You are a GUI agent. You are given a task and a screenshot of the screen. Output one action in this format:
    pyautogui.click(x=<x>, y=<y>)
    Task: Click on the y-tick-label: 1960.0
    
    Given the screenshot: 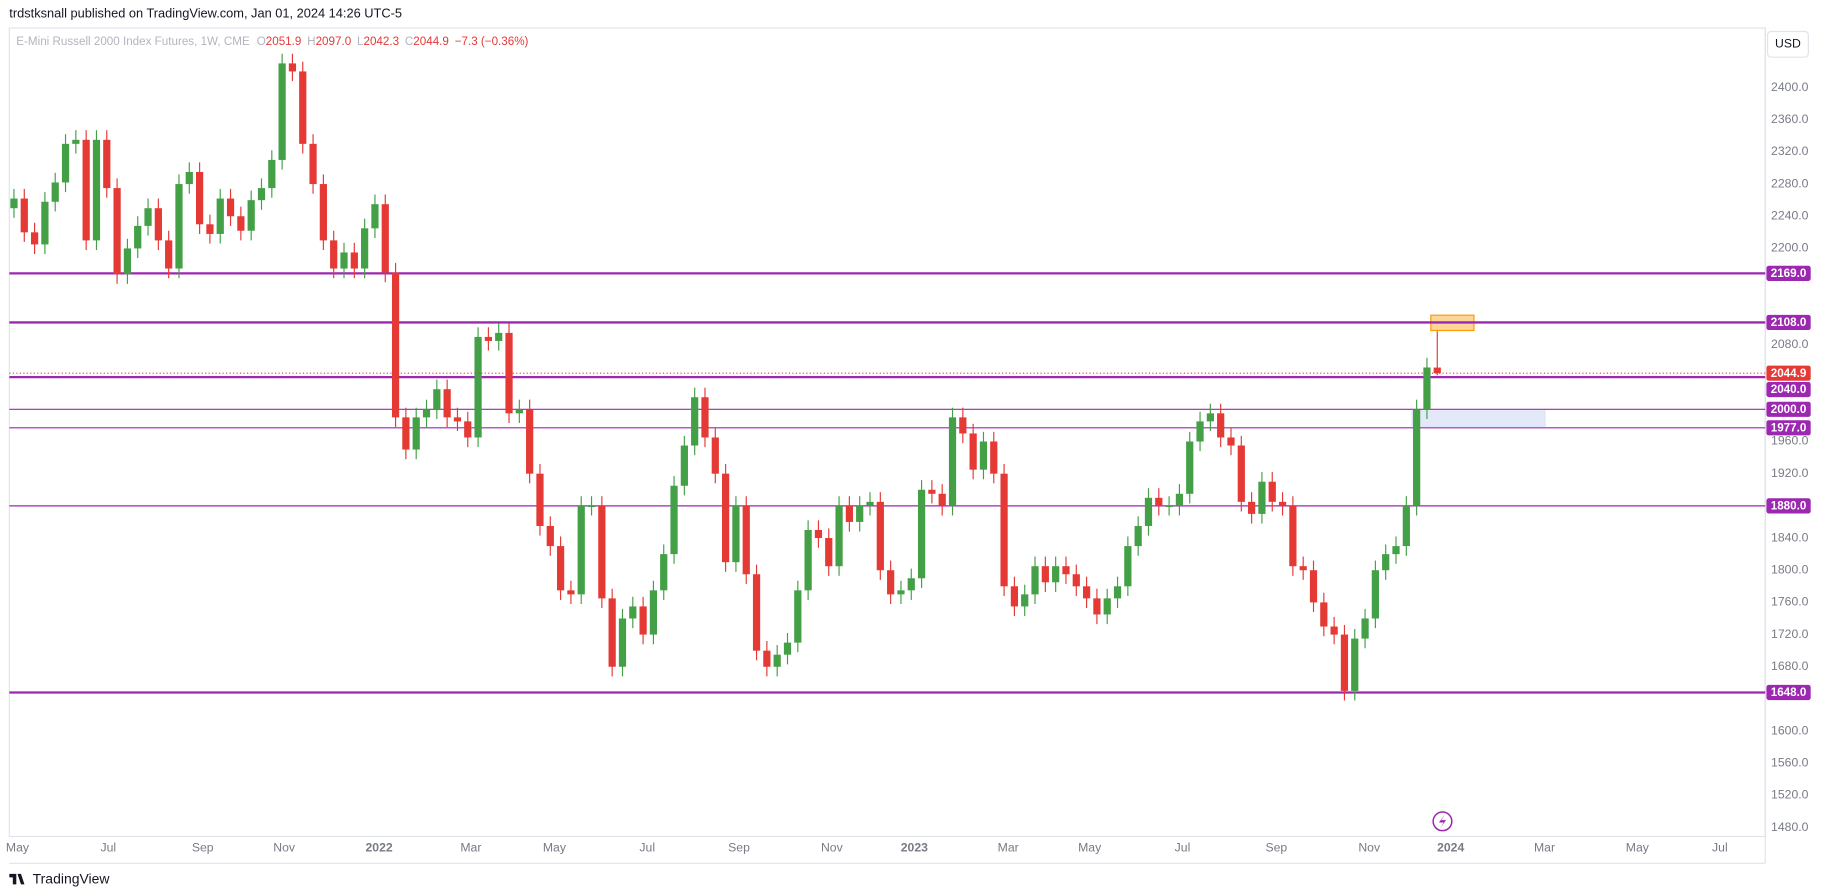 What is the action you would take?
    pyautogui.click(x=1790, y=441)
    